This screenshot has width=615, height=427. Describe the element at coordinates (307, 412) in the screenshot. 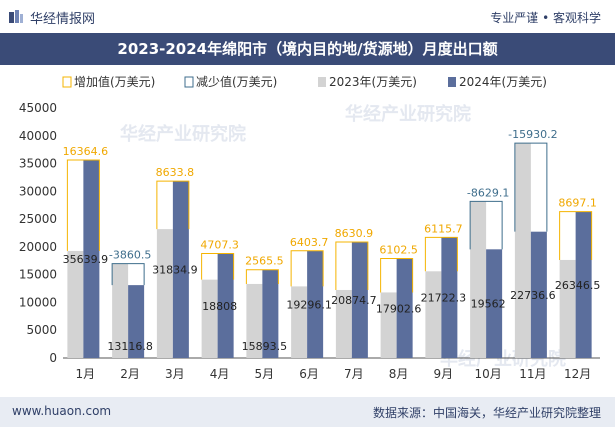

I see `footer-bar: www.huaon.com 数据来源：中国海关，华经产业研究院整理` at that location.